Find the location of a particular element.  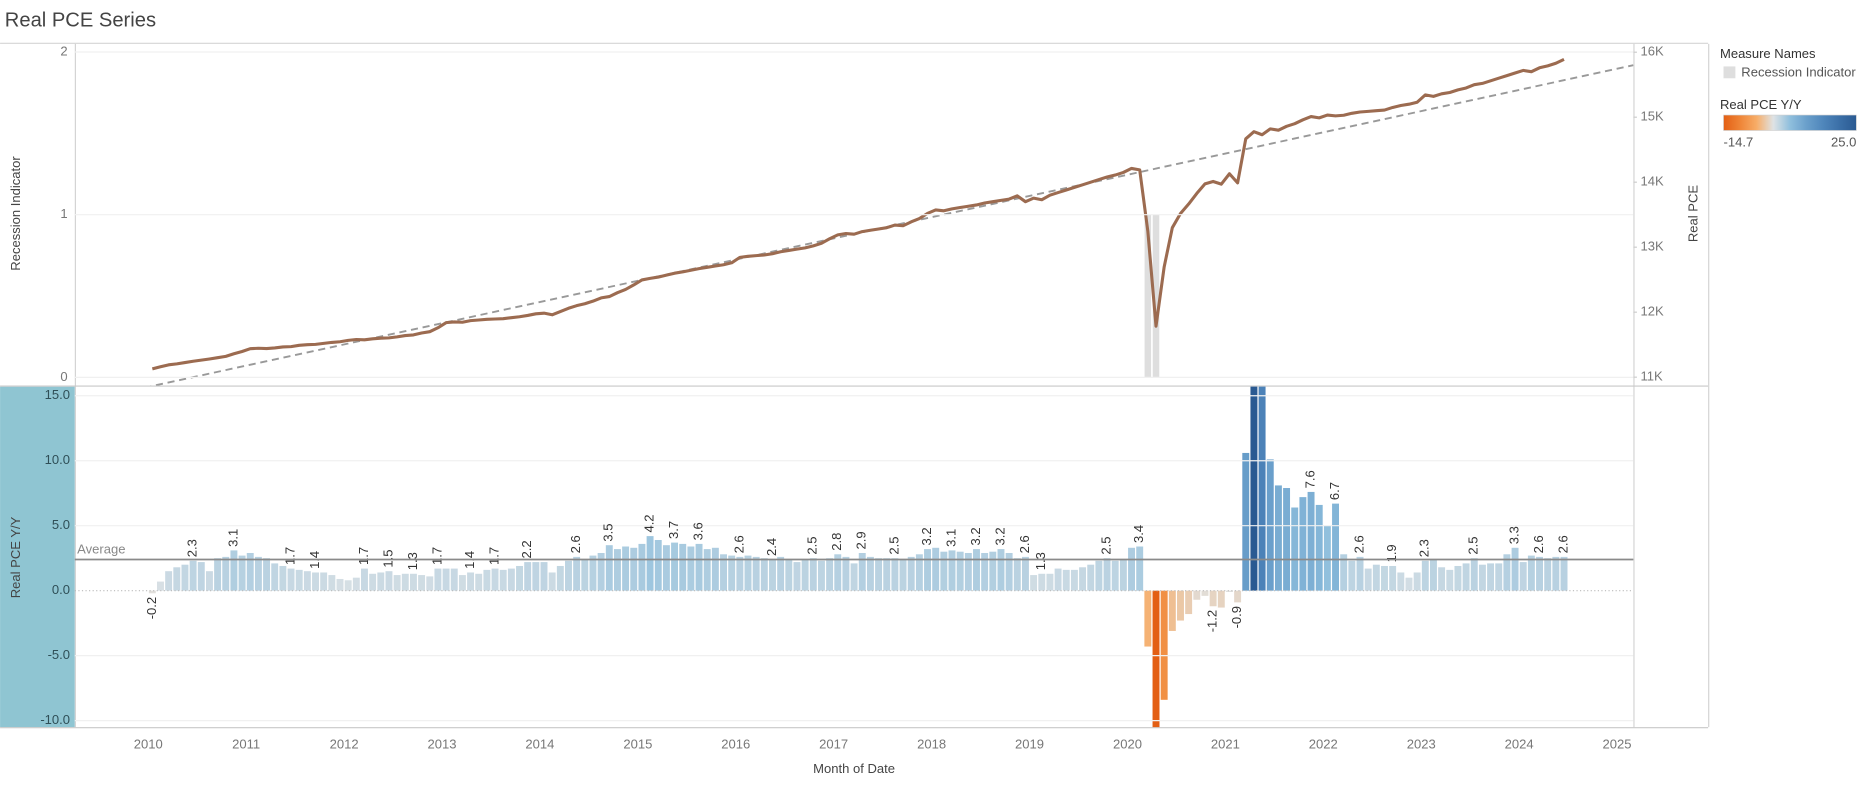

data-label: 3.4 is located at coordinates (1138, 534).